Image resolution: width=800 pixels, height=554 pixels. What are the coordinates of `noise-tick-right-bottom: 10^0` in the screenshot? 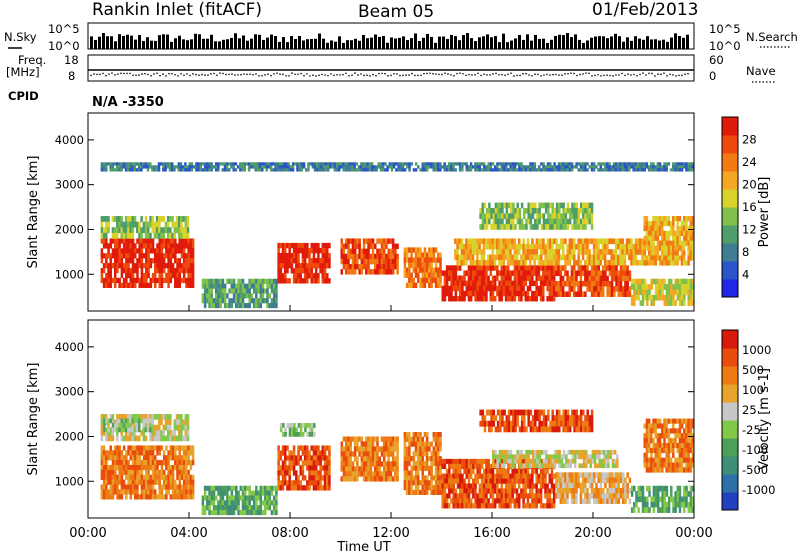 It's located at (725, 46).